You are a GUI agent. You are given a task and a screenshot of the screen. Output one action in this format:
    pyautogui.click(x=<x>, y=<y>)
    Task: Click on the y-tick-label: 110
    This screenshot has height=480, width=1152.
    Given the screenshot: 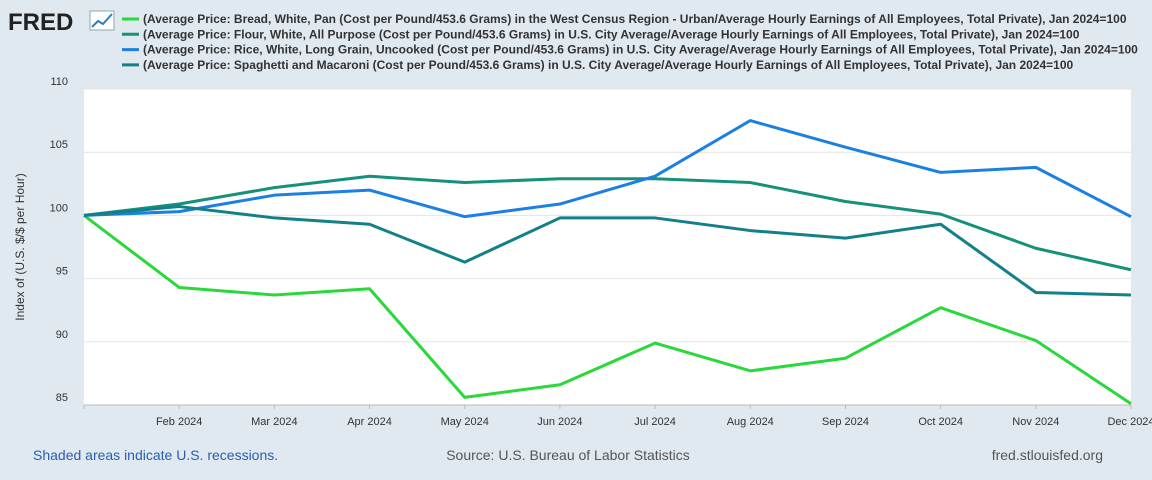 What is the action you would take?
    pyautogui.click(x=59, y=82)
    